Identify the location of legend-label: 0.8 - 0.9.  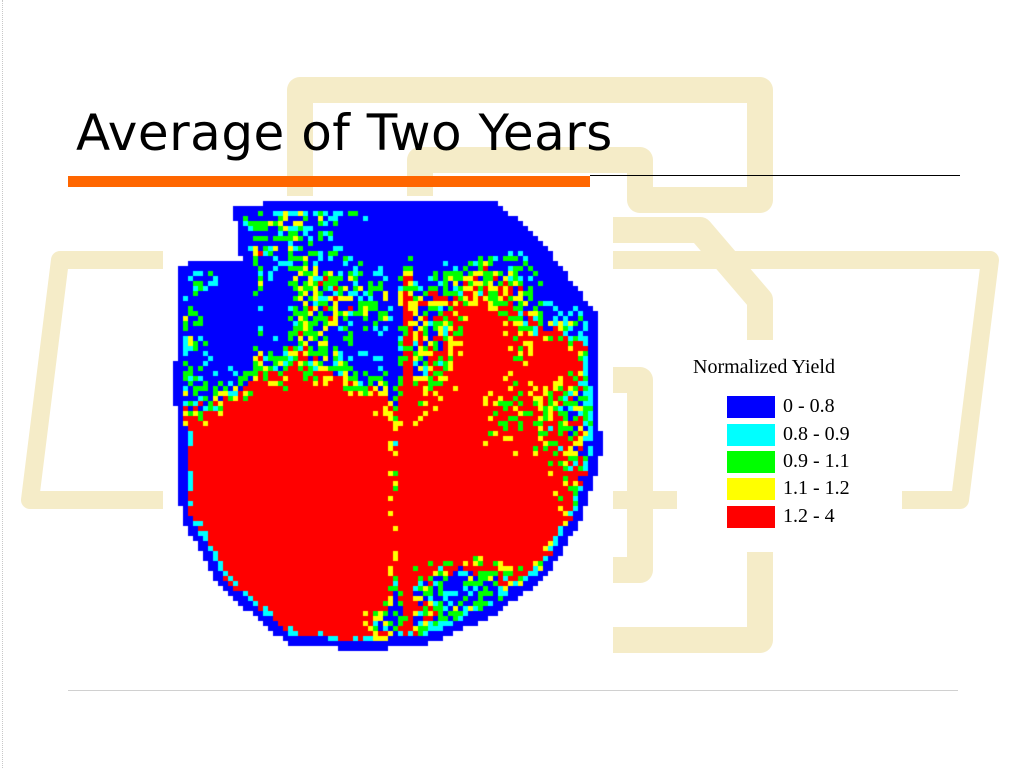
(816, 434).